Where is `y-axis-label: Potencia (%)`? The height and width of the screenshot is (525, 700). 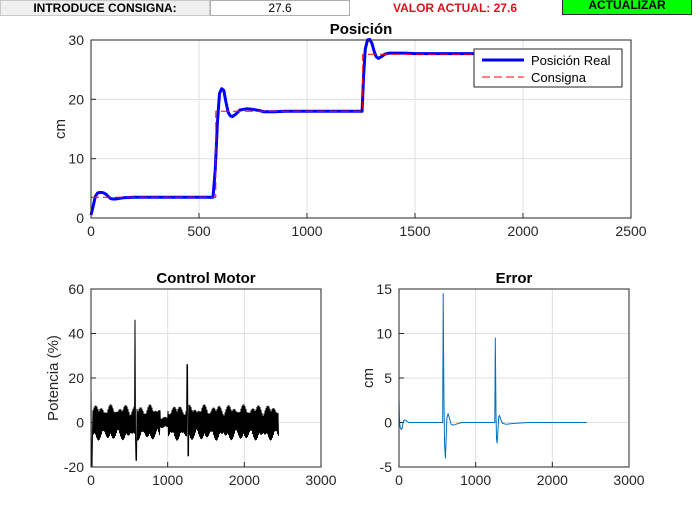
y-axis-label: Potencia (%) is located at coordinates (53, 378).